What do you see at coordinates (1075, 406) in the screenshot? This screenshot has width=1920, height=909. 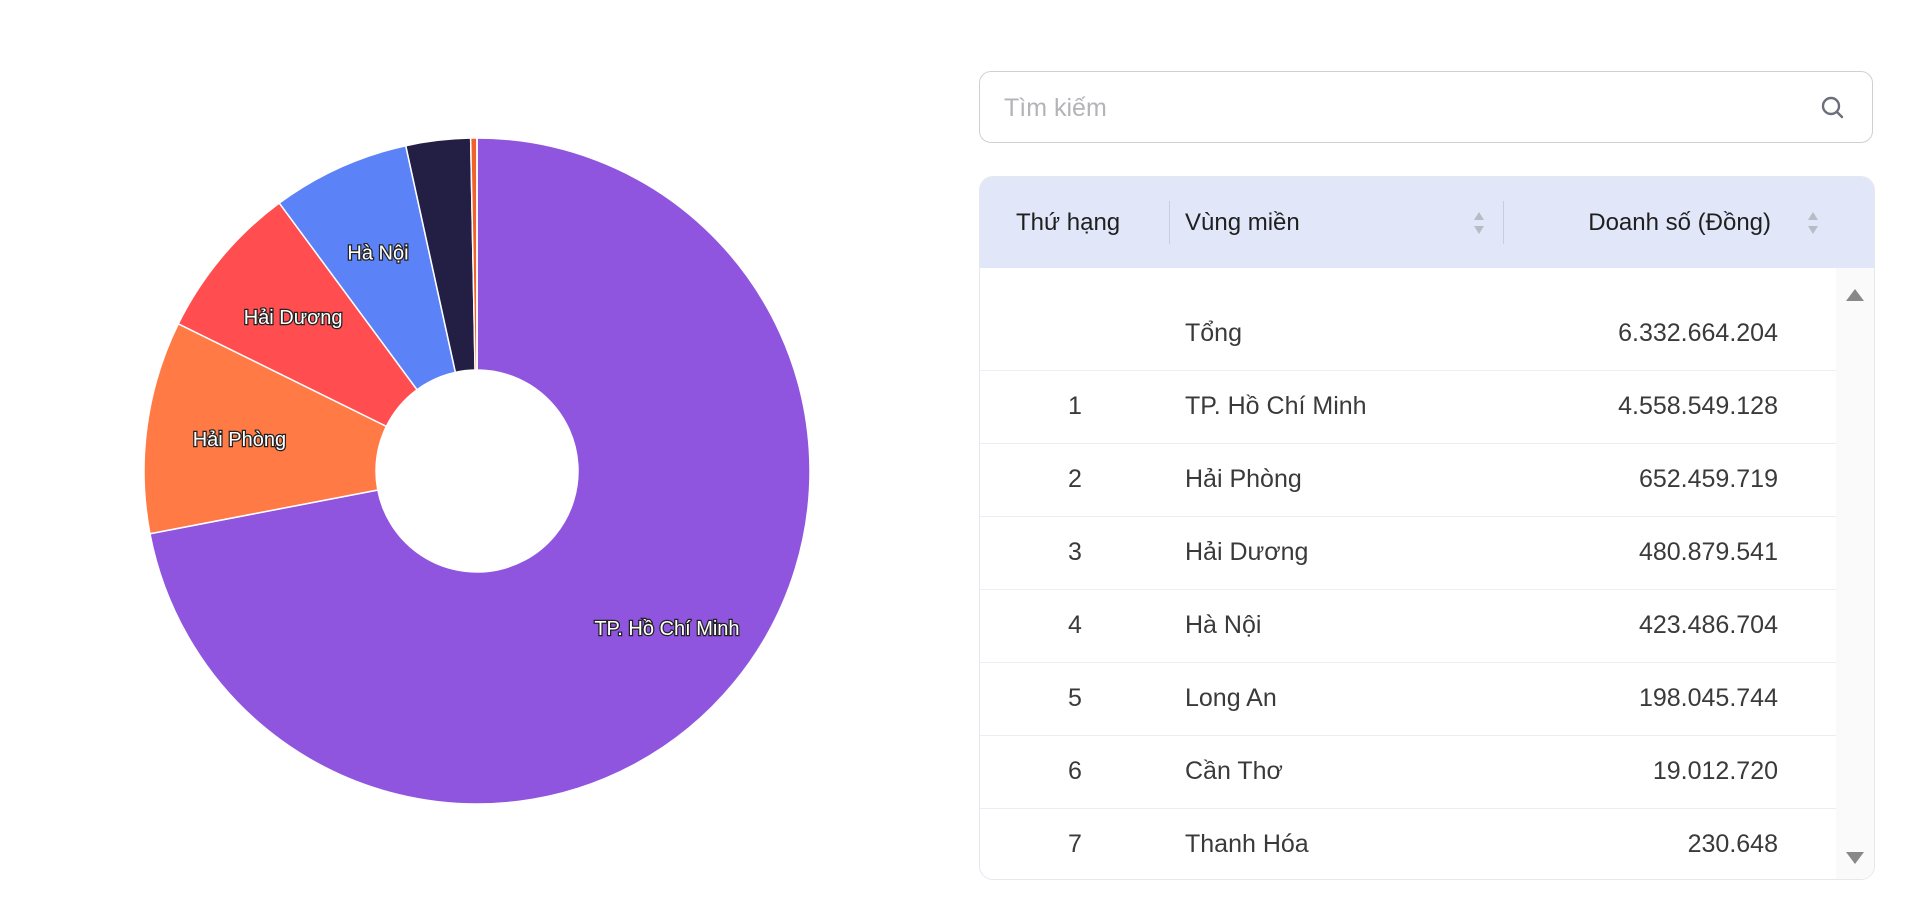 I see `rank-cell: 1` at bounding box center [1075, 406].